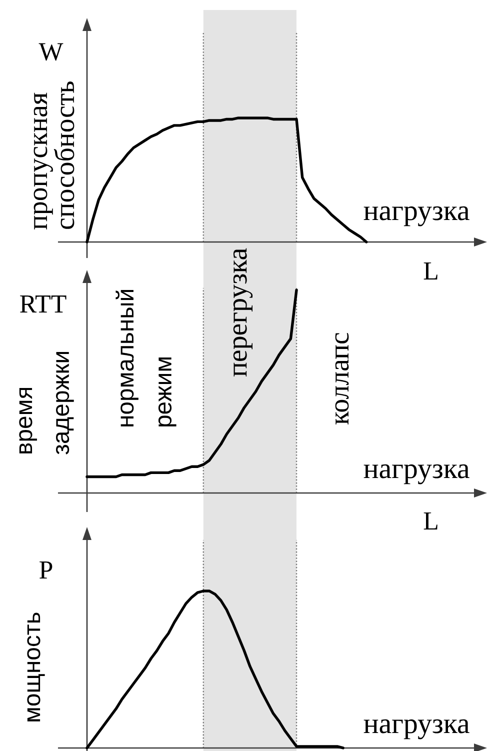  What do you see at coordinates (36, 667) in the screenshot?
I see `y-axis-title: мощность` at bounding box center [36, 667].